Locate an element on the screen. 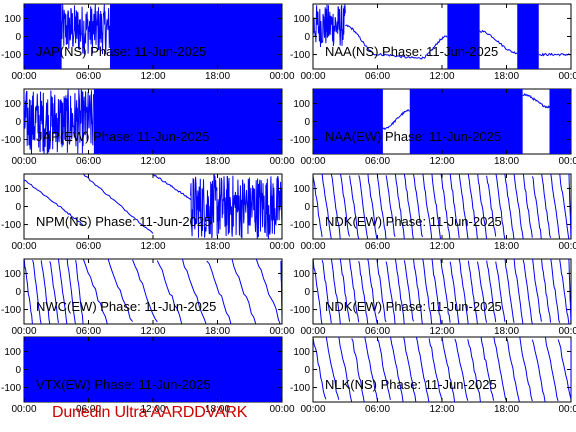  panel-title: NDK(EW) Phase: 11-Jun-2025 is located at coordinates (413, 306).